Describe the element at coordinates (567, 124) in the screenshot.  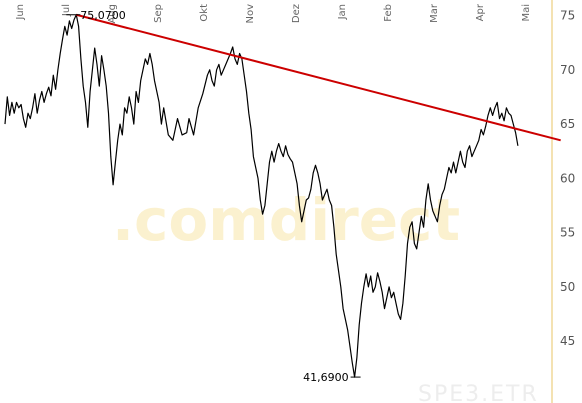
I see `y-tick-label: 65` at that location.